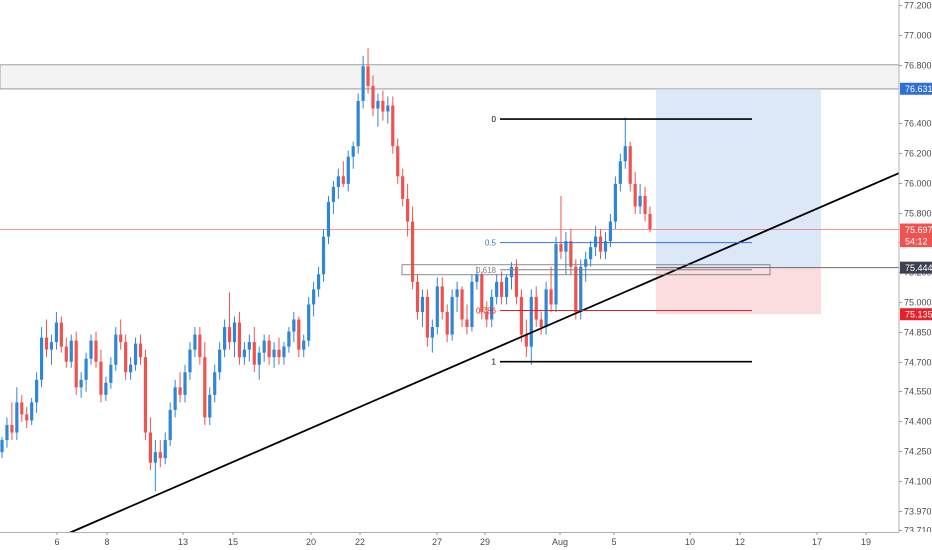 This screenshot has height=550, width=932. Describe the element at coordinates (183, 542) in the screenshot. I see `time-tick-label: 13` at that location.